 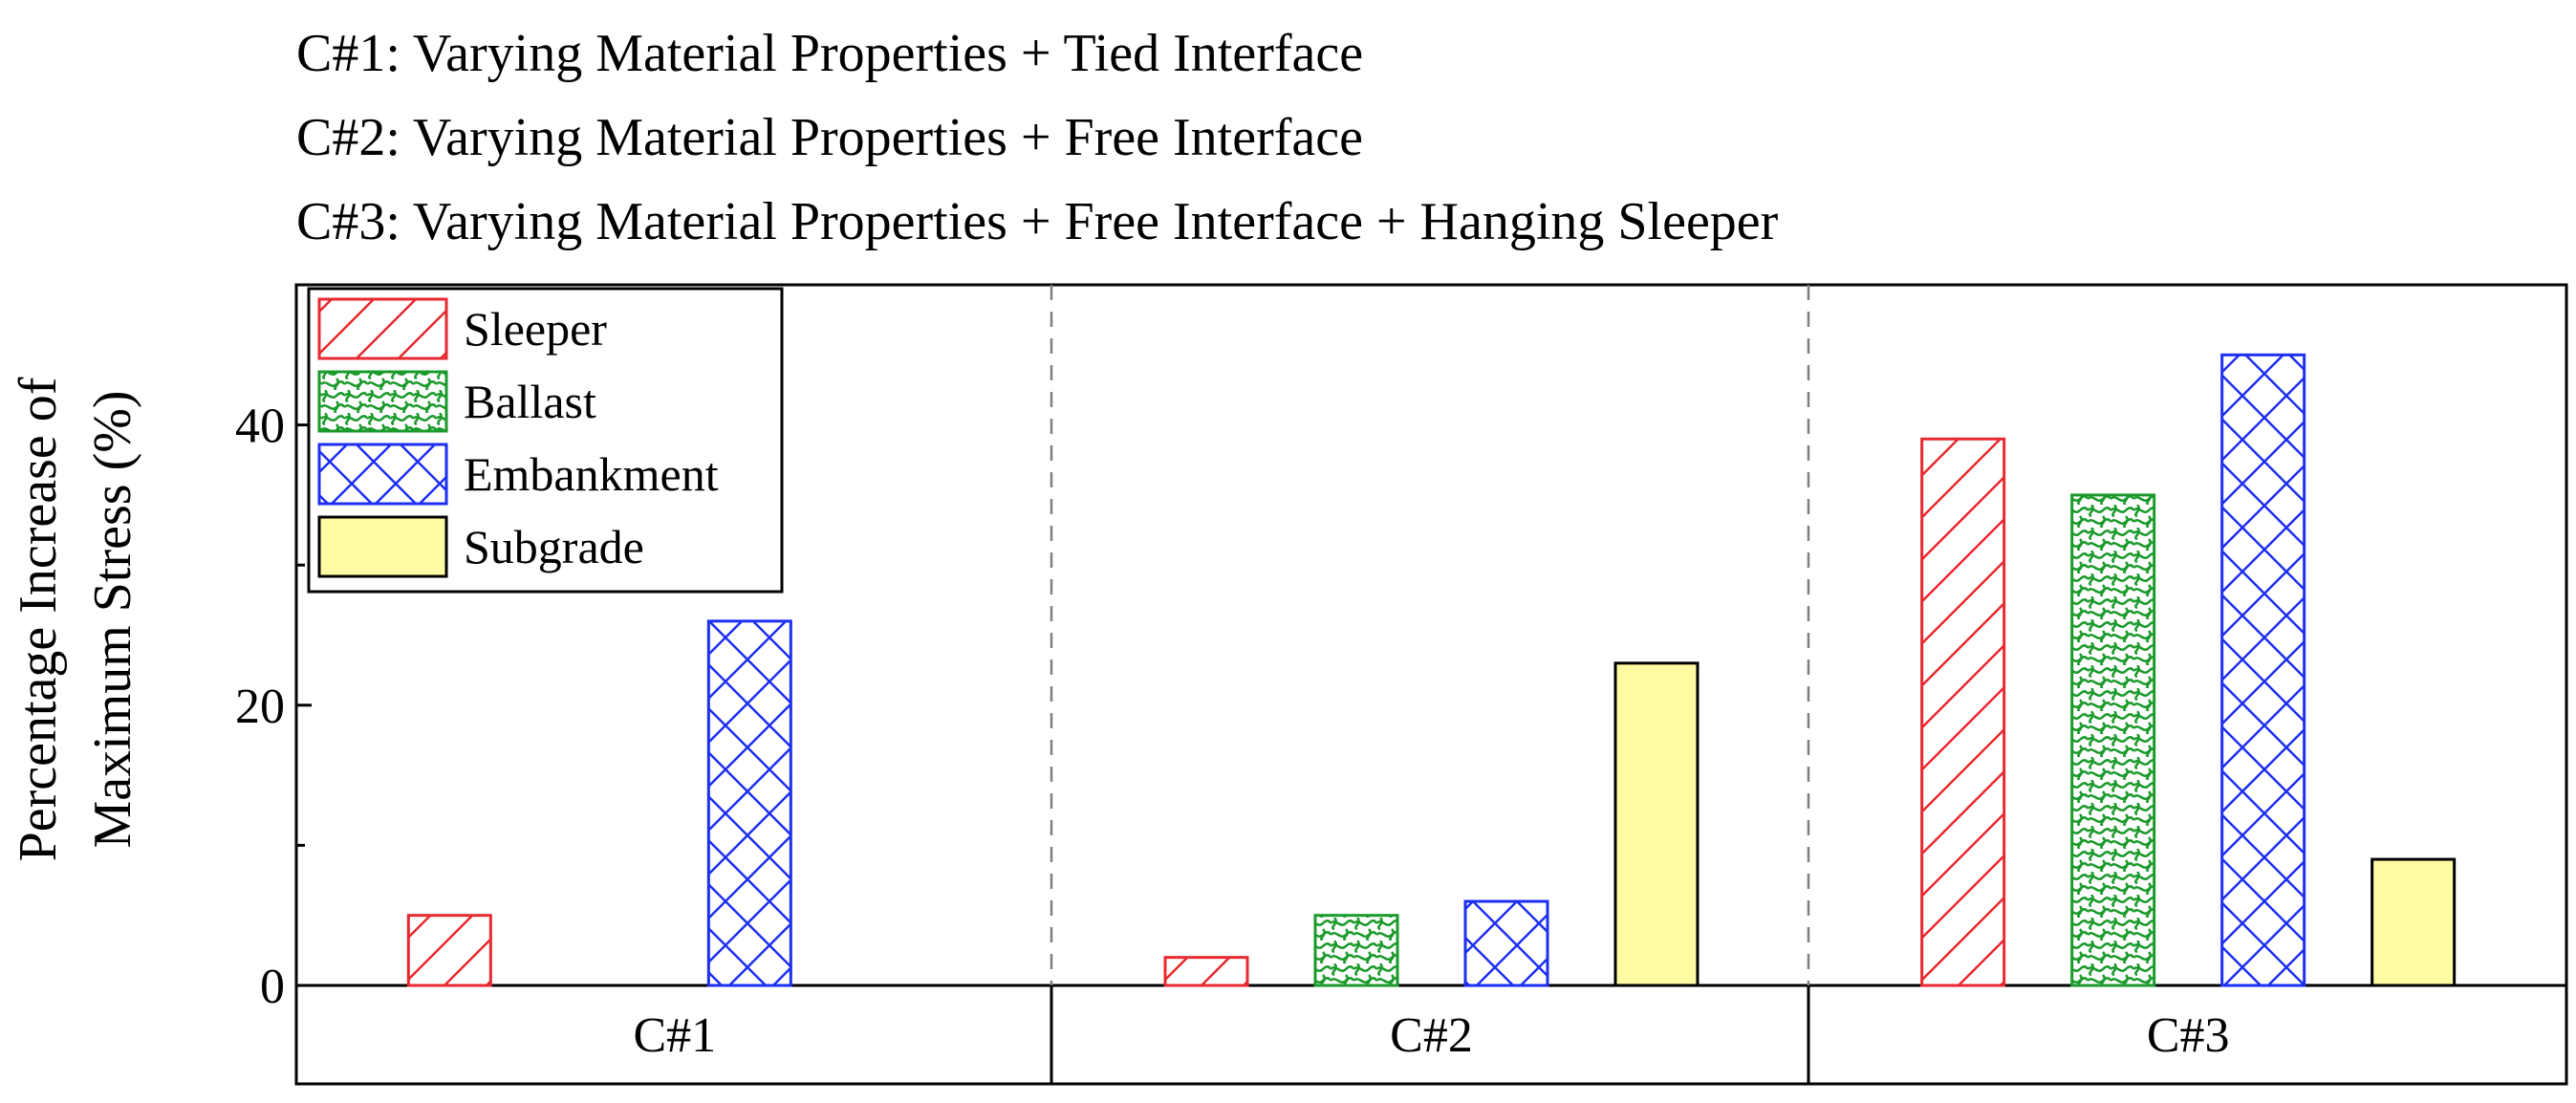 What do you see at coordinates (554, 547) in the screenshot?
I see `legend-label-subgrade: Subgrade` at bounding box center [554, 547].